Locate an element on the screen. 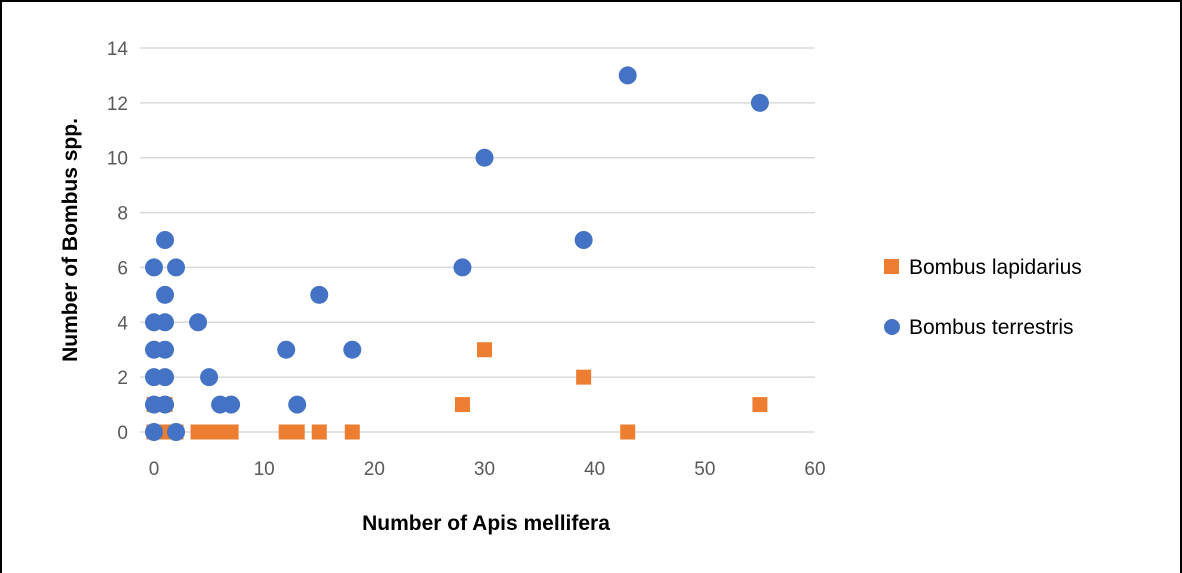  y-axis-title: Number of Bombus spp. is located at coordinates (70, 240).